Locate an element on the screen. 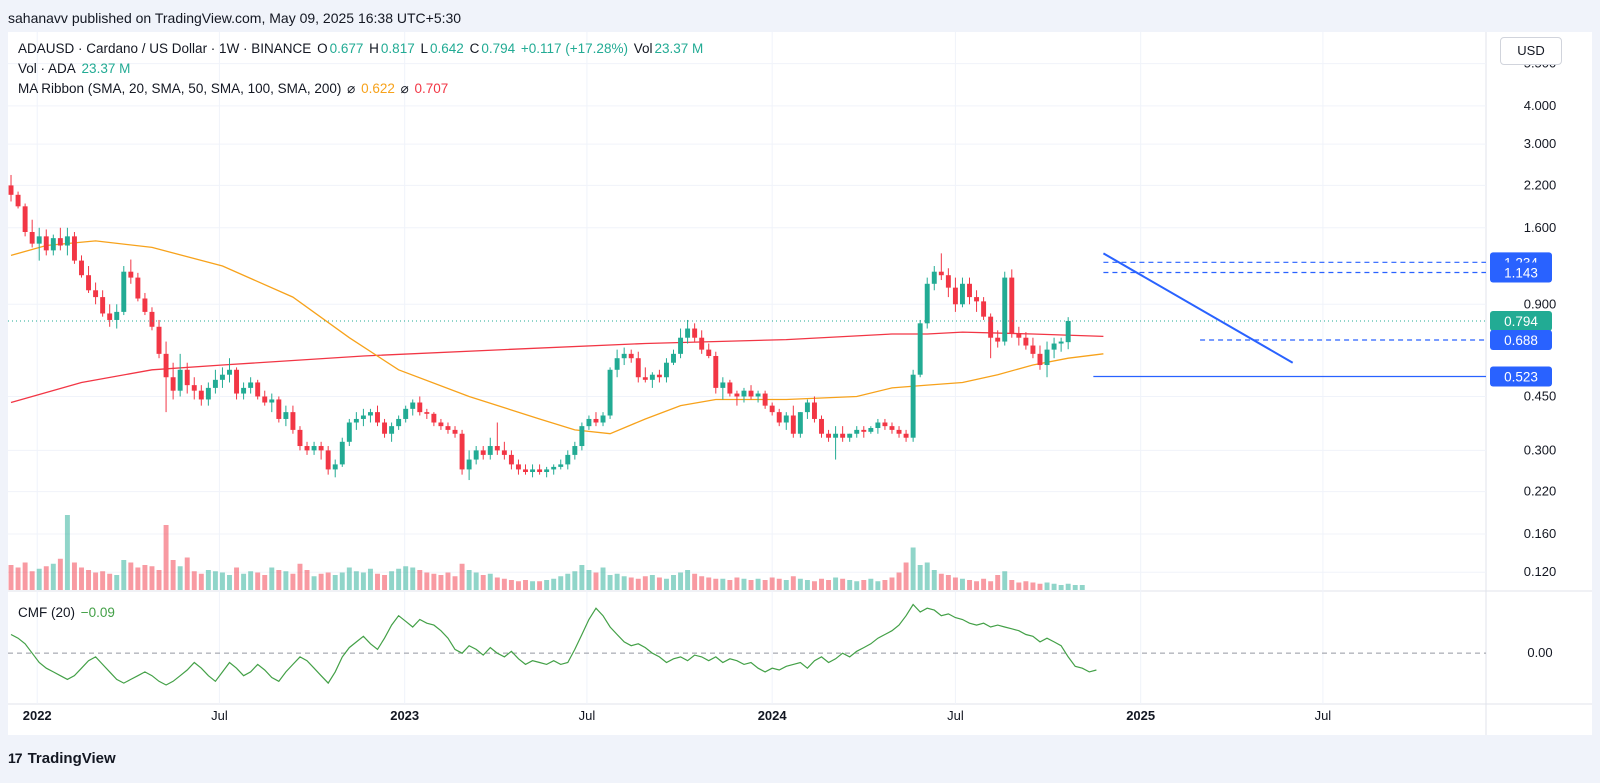 Image resolution: width=1600 pixels, height=783 pixels. y-tick-label: 3.000 is located at coordinates (1540, 143).